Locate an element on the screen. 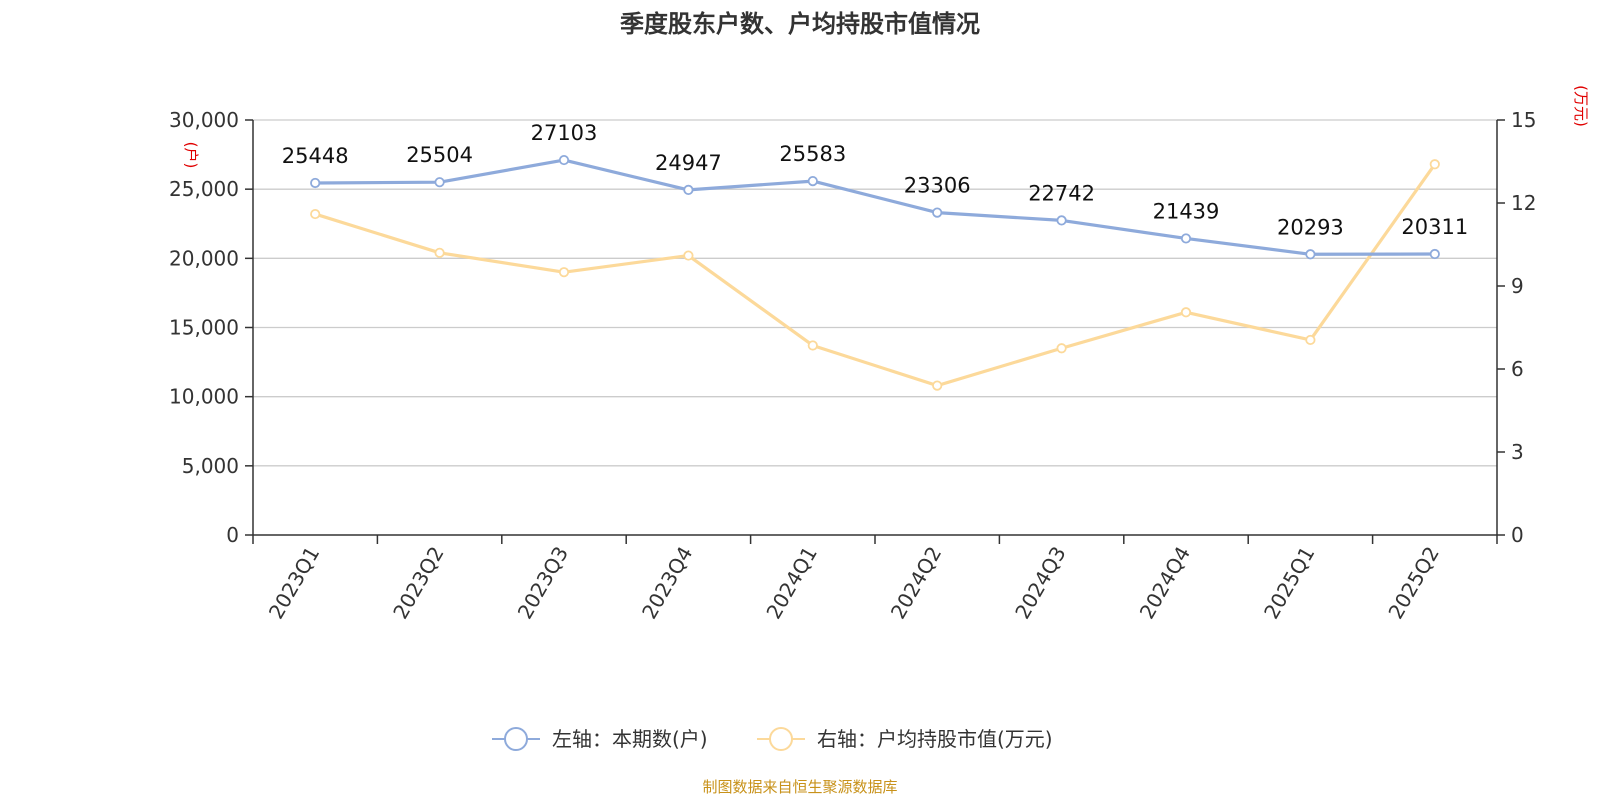 This screenshot has height=800, width=1600. left-tick-label: 10,000 is located at coordinates (204, 397).